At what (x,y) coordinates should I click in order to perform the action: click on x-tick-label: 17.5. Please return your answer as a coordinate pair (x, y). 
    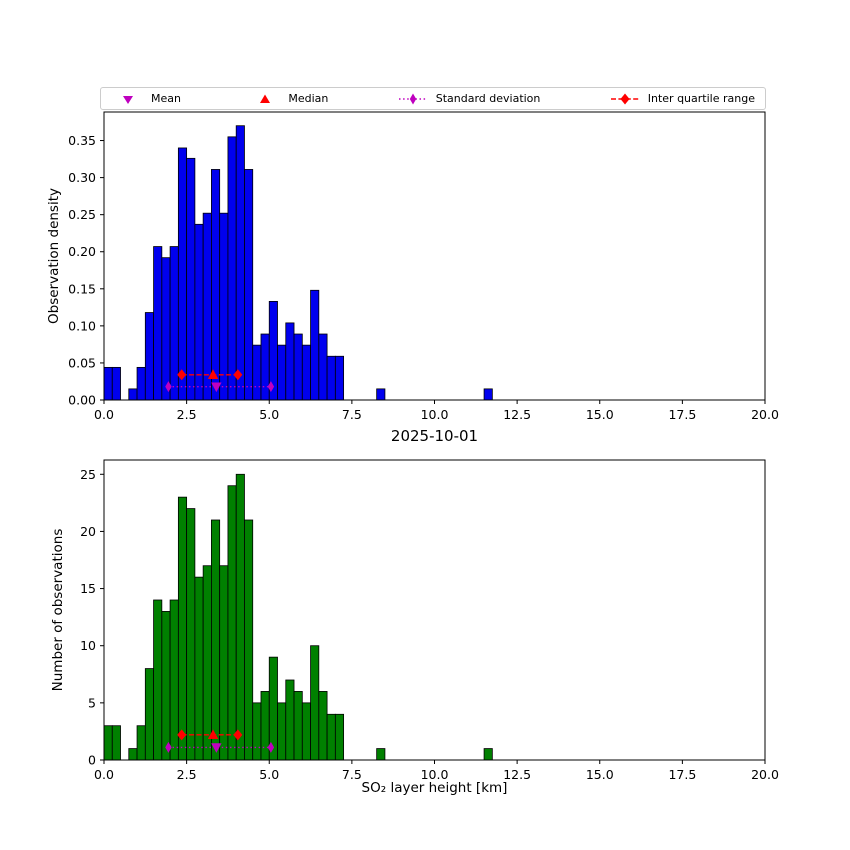
    Looking at the image, I should click on (682, 414).